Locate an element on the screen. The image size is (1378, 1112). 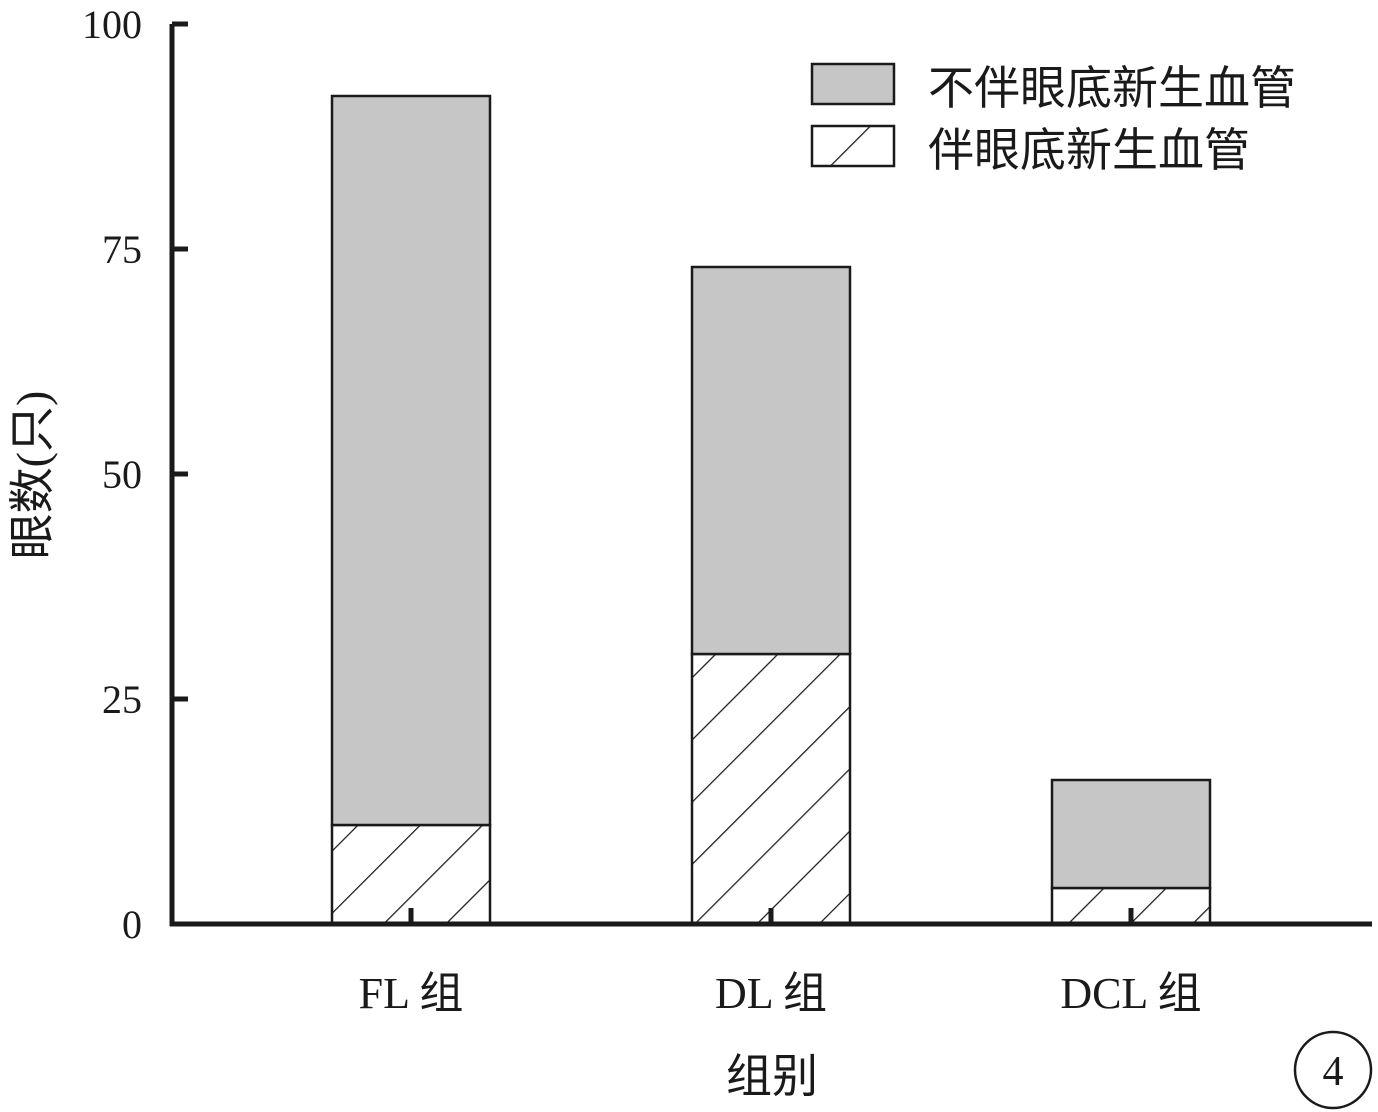
legend-swatch-hatch is located at coordinates (853, 146).